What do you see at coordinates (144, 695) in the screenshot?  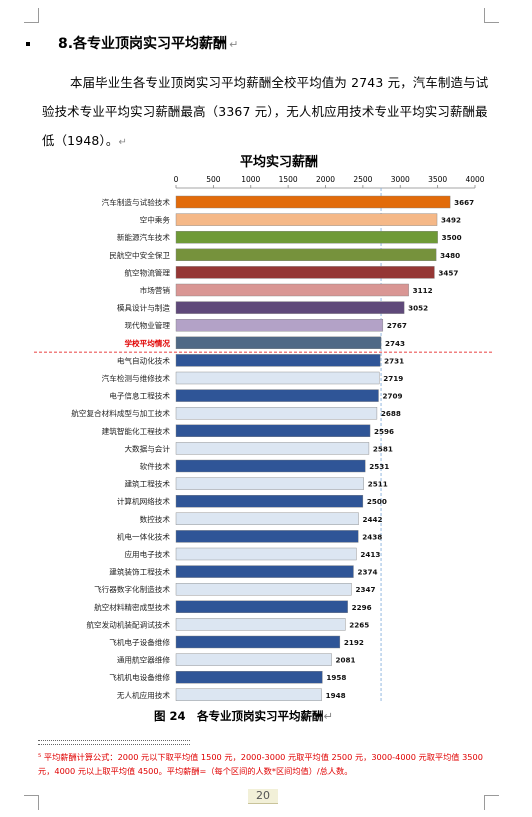 I see `category-label: 无人机应用技术` at bounding box center [144, 695].